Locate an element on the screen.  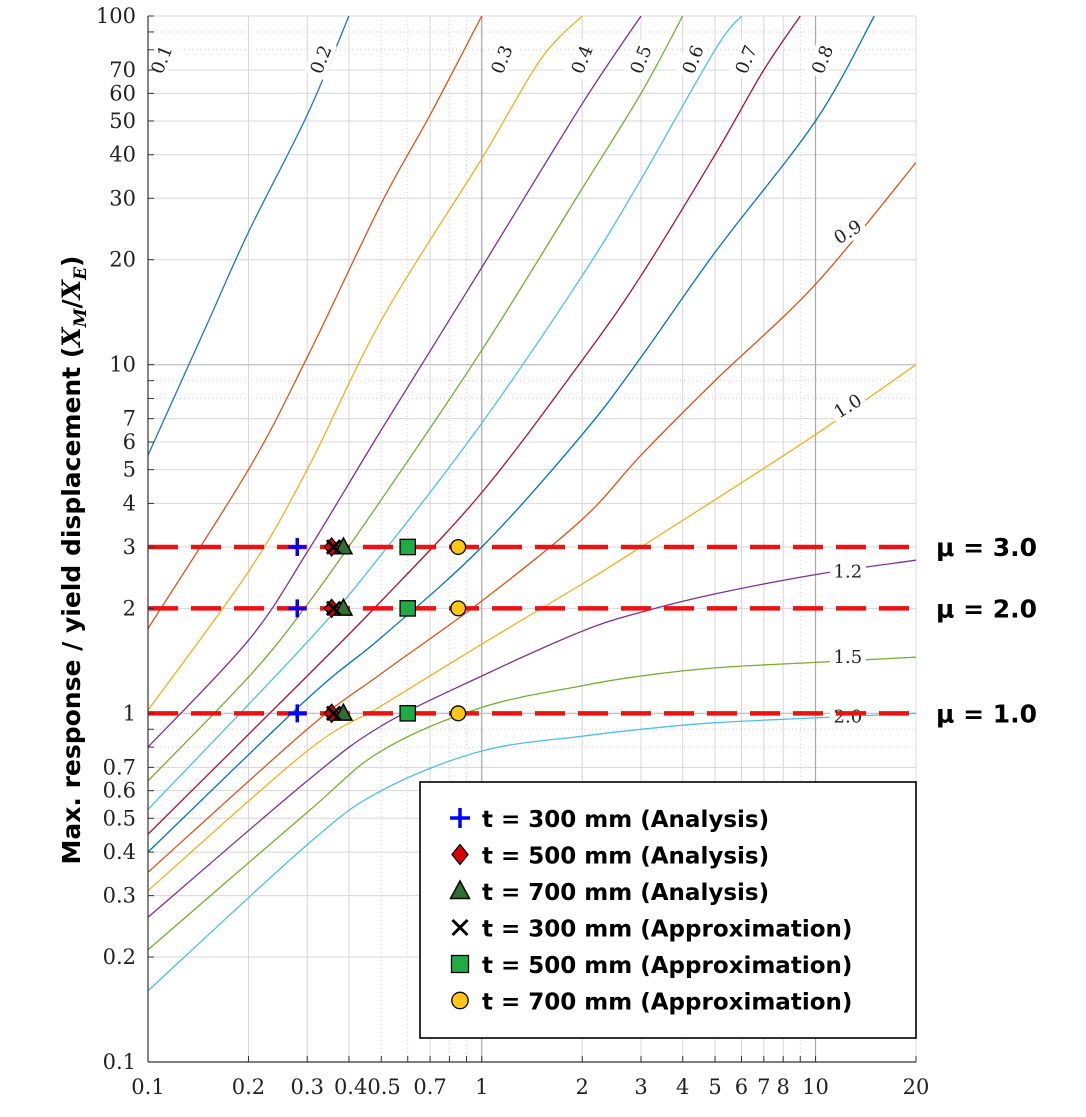
x-tick-label-7: 7 is located at coordinates (763, 1087).